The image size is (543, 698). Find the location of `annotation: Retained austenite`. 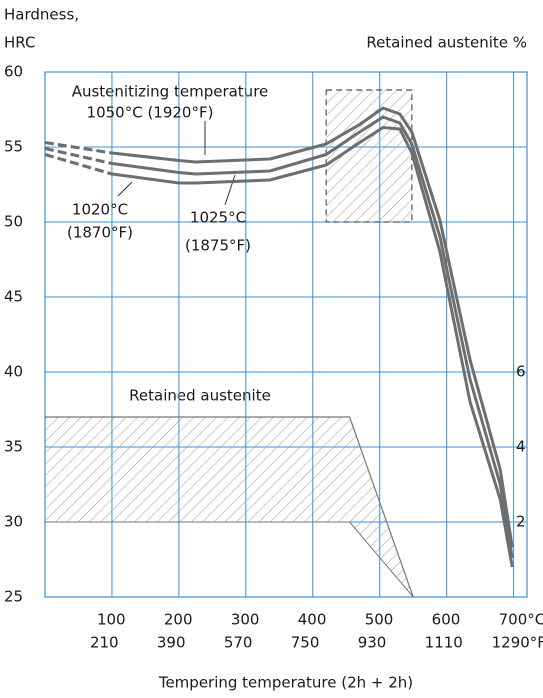

annotation: Retained austenite is located at coordinates (200, 396).